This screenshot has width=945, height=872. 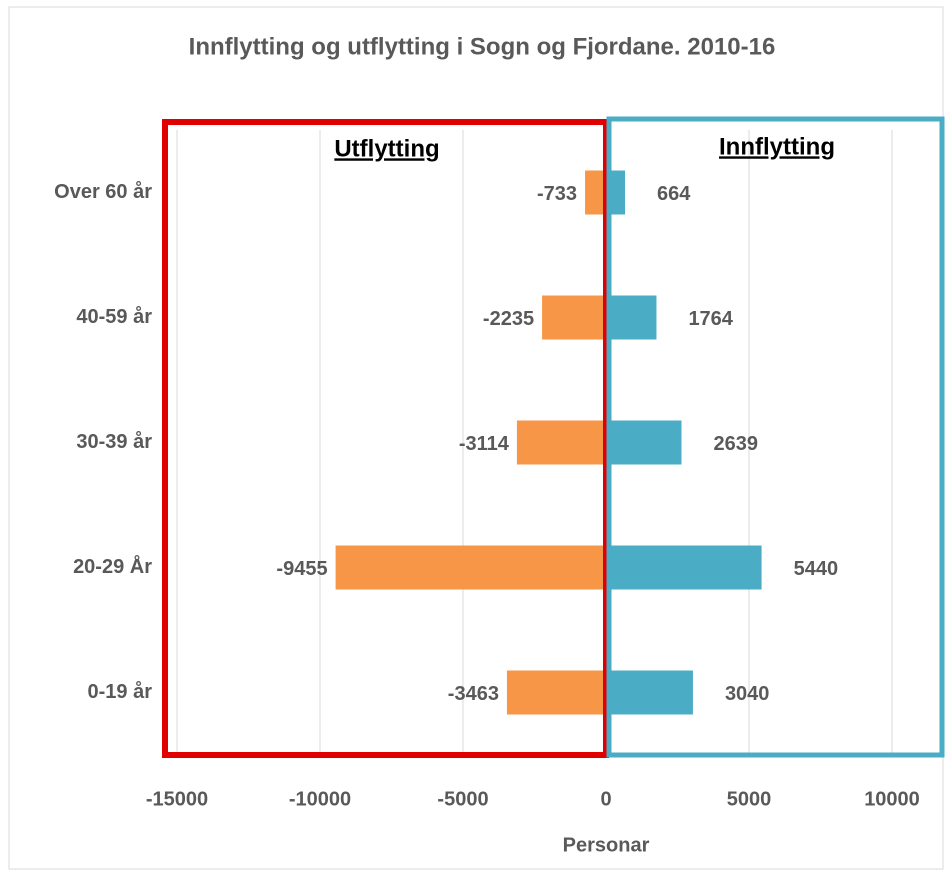 What do you see at coordinates (484, 444) in the screenshot?
I see `data-label: -3114` at bounding box center [484, 444].